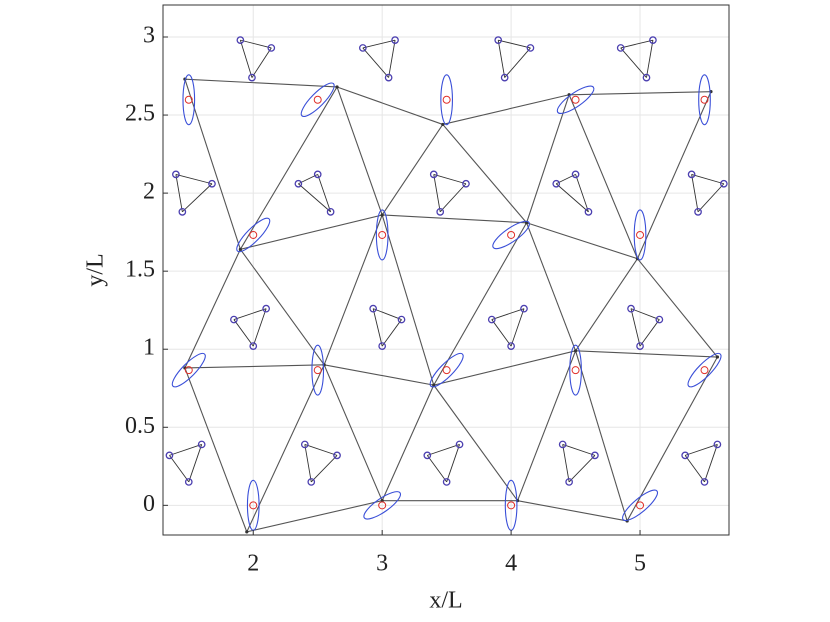 This screenshot has height=622, width=830. I want to click on y-tick-label: 1.5, so click(140, 270).